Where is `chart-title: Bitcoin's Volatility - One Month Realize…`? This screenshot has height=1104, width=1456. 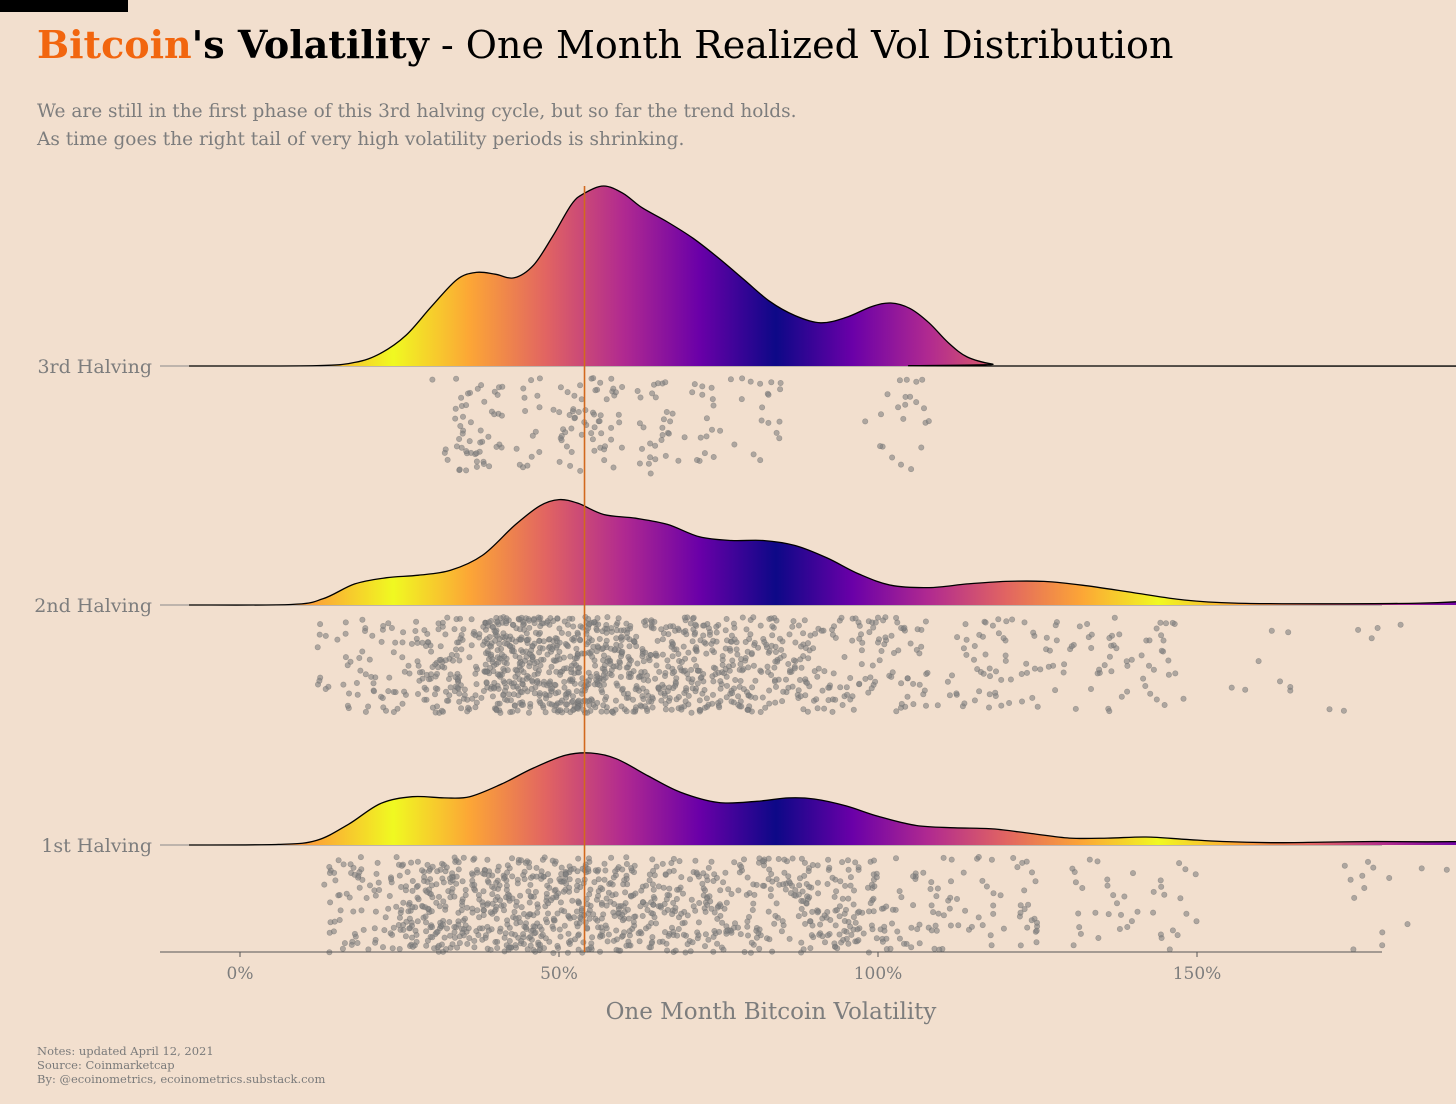 chart-title: Bitcoin's Volatility - One Month Realize… is located at coordinates (605, 44).